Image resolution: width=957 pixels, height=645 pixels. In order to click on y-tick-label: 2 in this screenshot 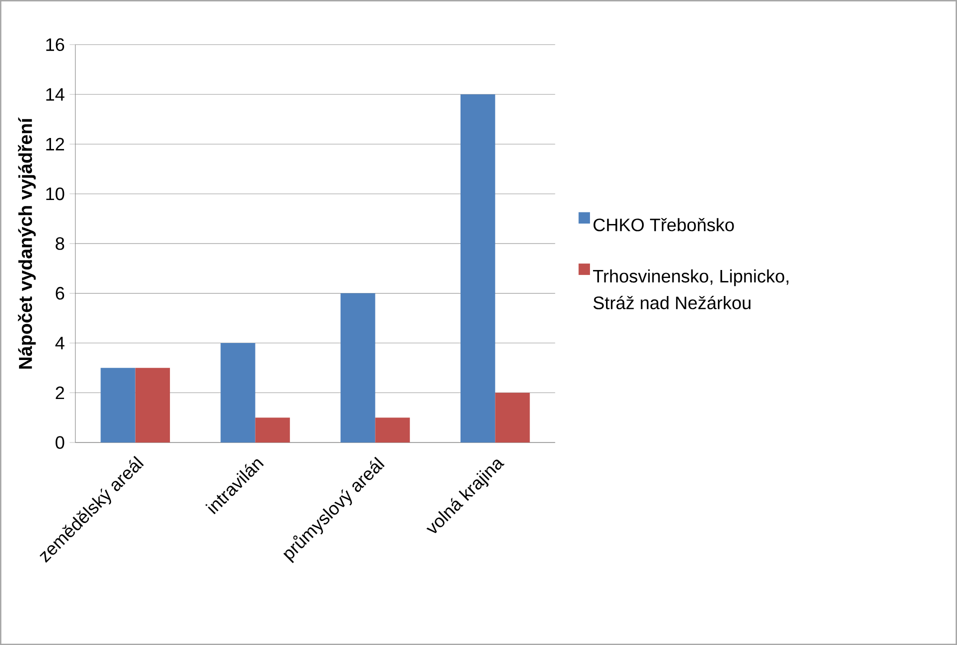, I will do `click(60, 393)`.